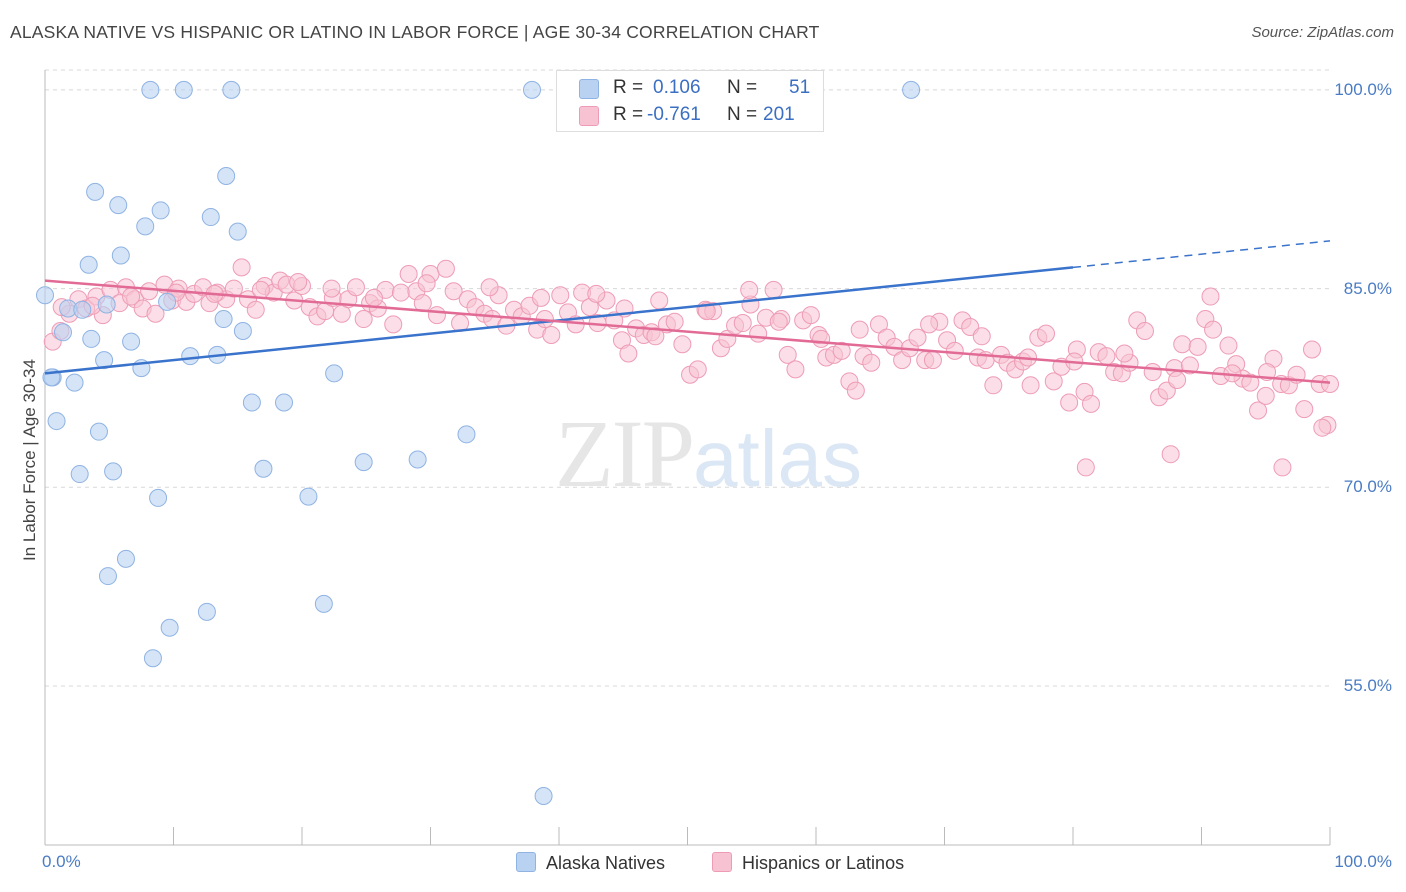 This screenshot has height=892, width=1406. Describe the element at coordinates (777, 458) in the screenshot. I see `watermark-atlas: atlas` at that location.